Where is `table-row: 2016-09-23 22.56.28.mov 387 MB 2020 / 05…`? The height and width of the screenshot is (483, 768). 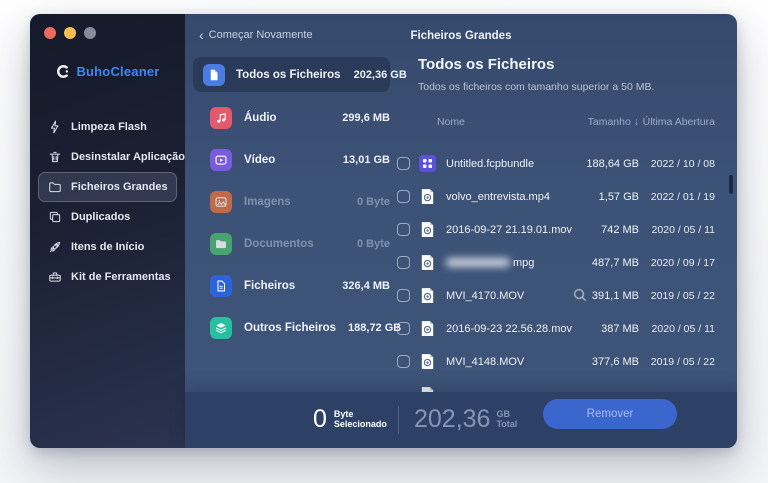
table-row: 2016-09-23 22.56.28.mov 387 MB 2020 / 05… is located at coordinates (563, 328).